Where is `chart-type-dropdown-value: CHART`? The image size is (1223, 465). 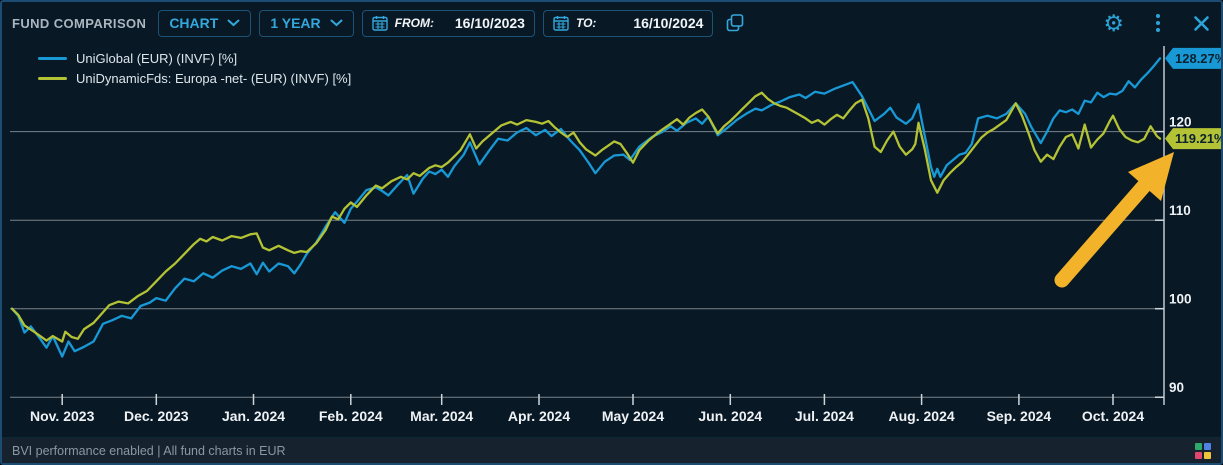
chart-type-dropdown-value: CHART is located at coordinates (194, 23).